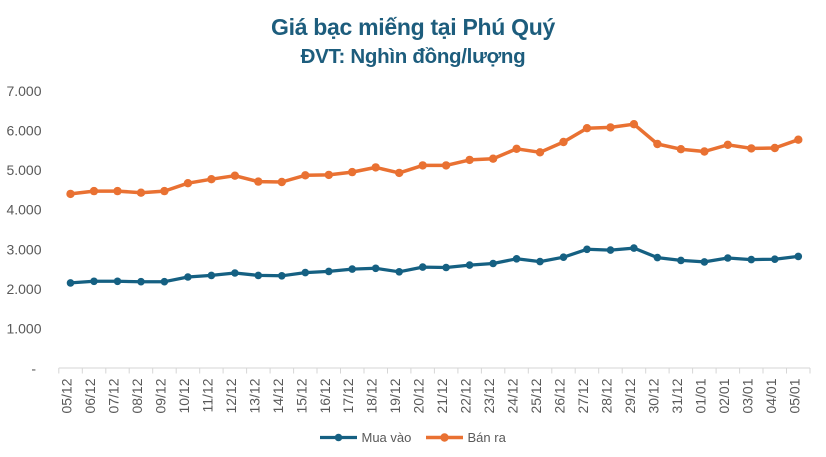 This screenshot has height=457, width=826. Describe the element at coordinates (653, 395) in the screenshot. I see `svg-text: 30/12` at that location.